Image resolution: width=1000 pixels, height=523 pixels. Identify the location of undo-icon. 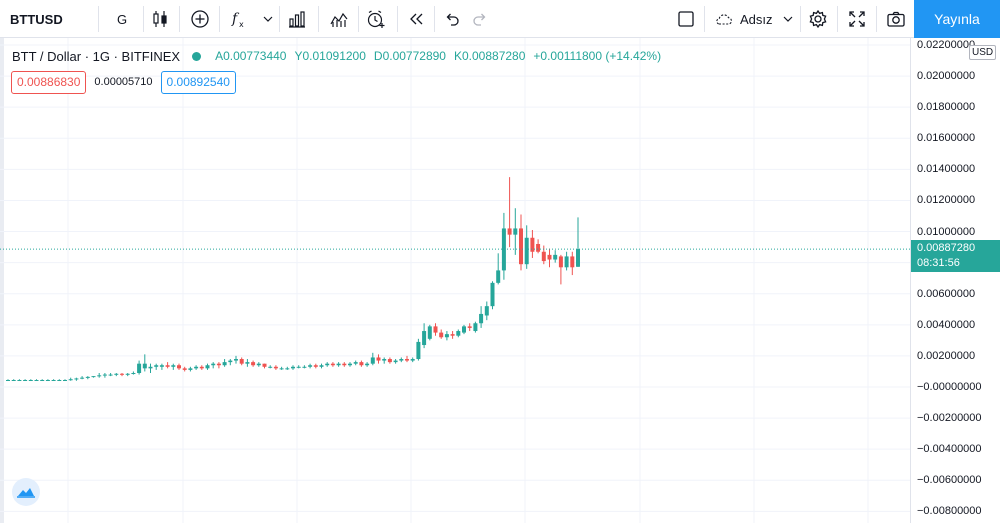
(452, 19).